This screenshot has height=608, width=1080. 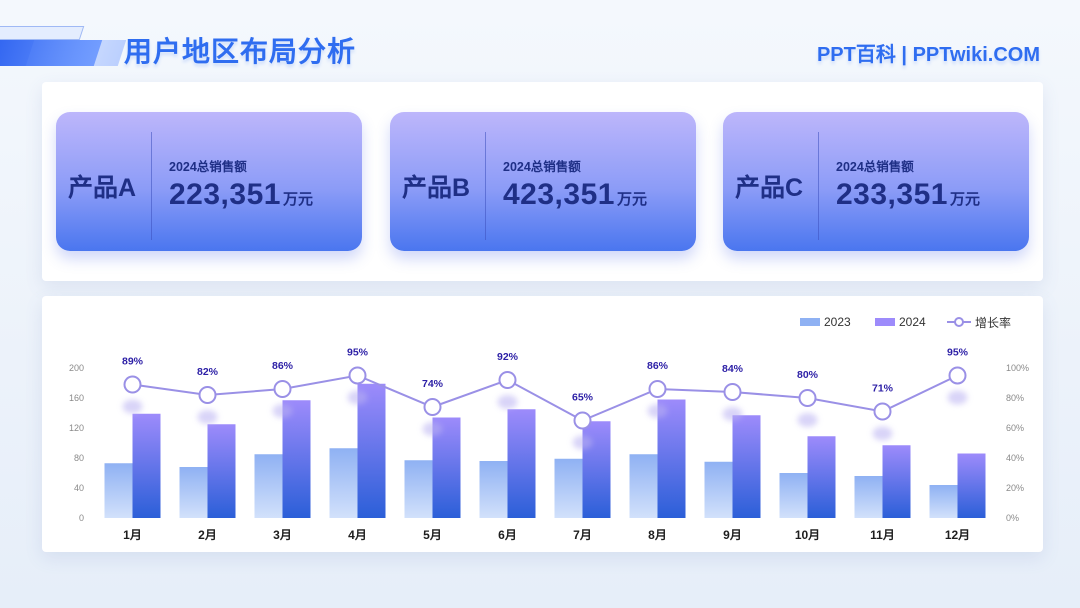 I want to click on sales-value: 233,351 万元, so click(x=908, y=195).